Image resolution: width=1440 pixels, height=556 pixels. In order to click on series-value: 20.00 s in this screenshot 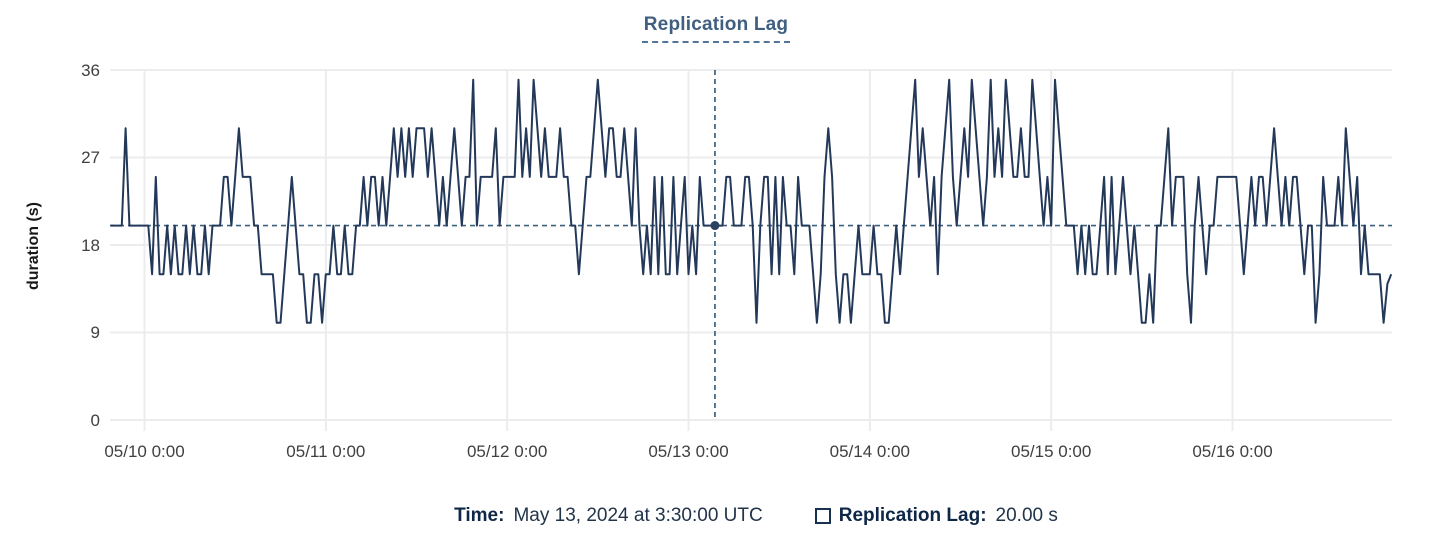, I will do `click(1026, 515)`.